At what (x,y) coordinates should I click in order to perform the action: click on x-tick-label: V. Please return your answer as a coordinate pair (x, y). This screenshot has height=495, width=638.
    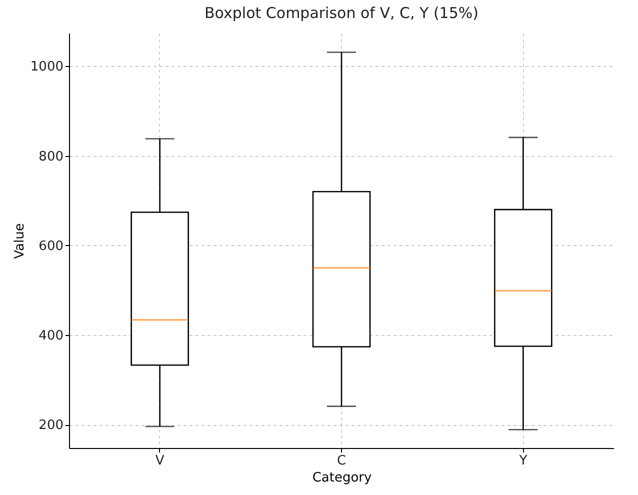
    Looking at the image, I should click on (159, 461).